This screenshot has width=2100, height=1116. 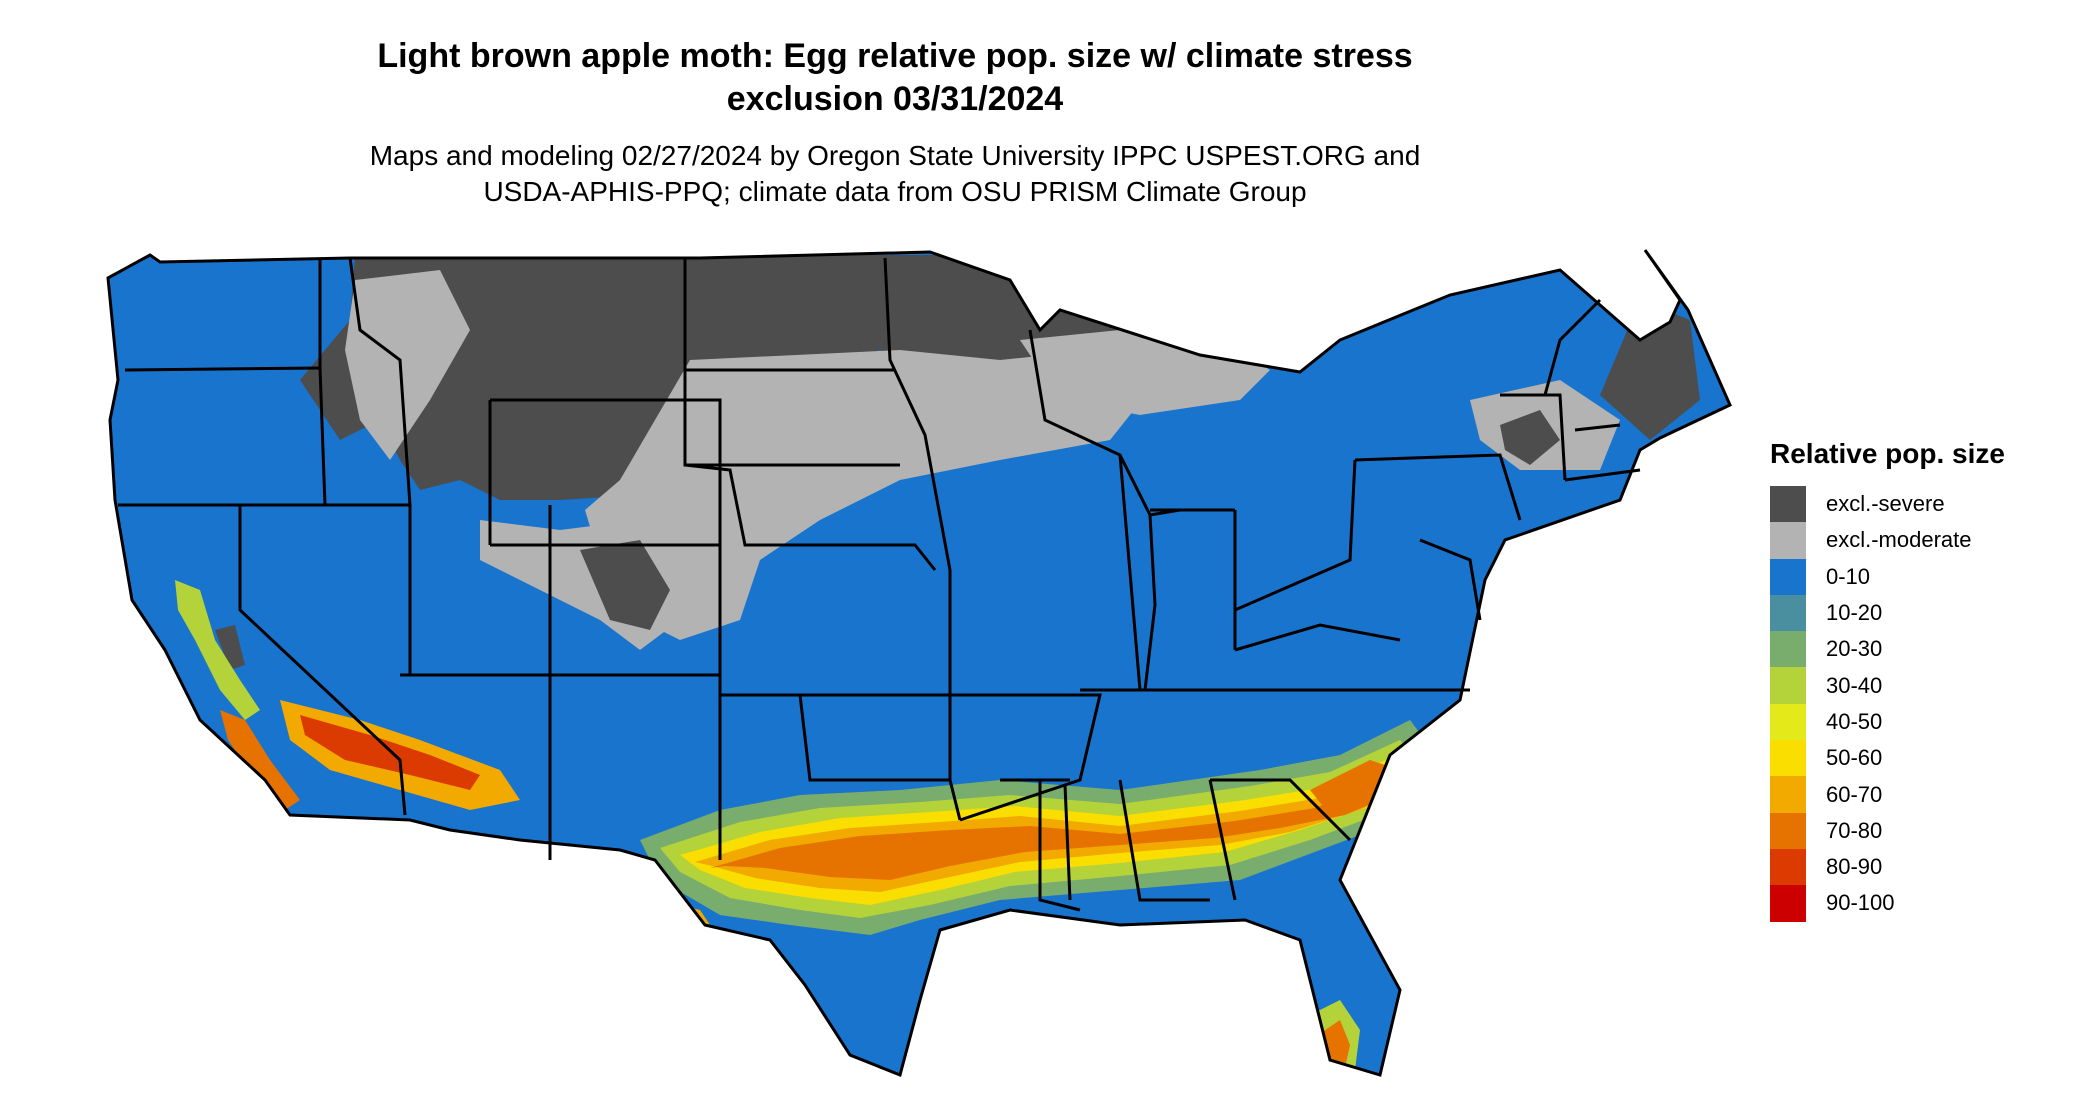 I want to click on legend-item: 20-30, so click(x=1930, y=649).